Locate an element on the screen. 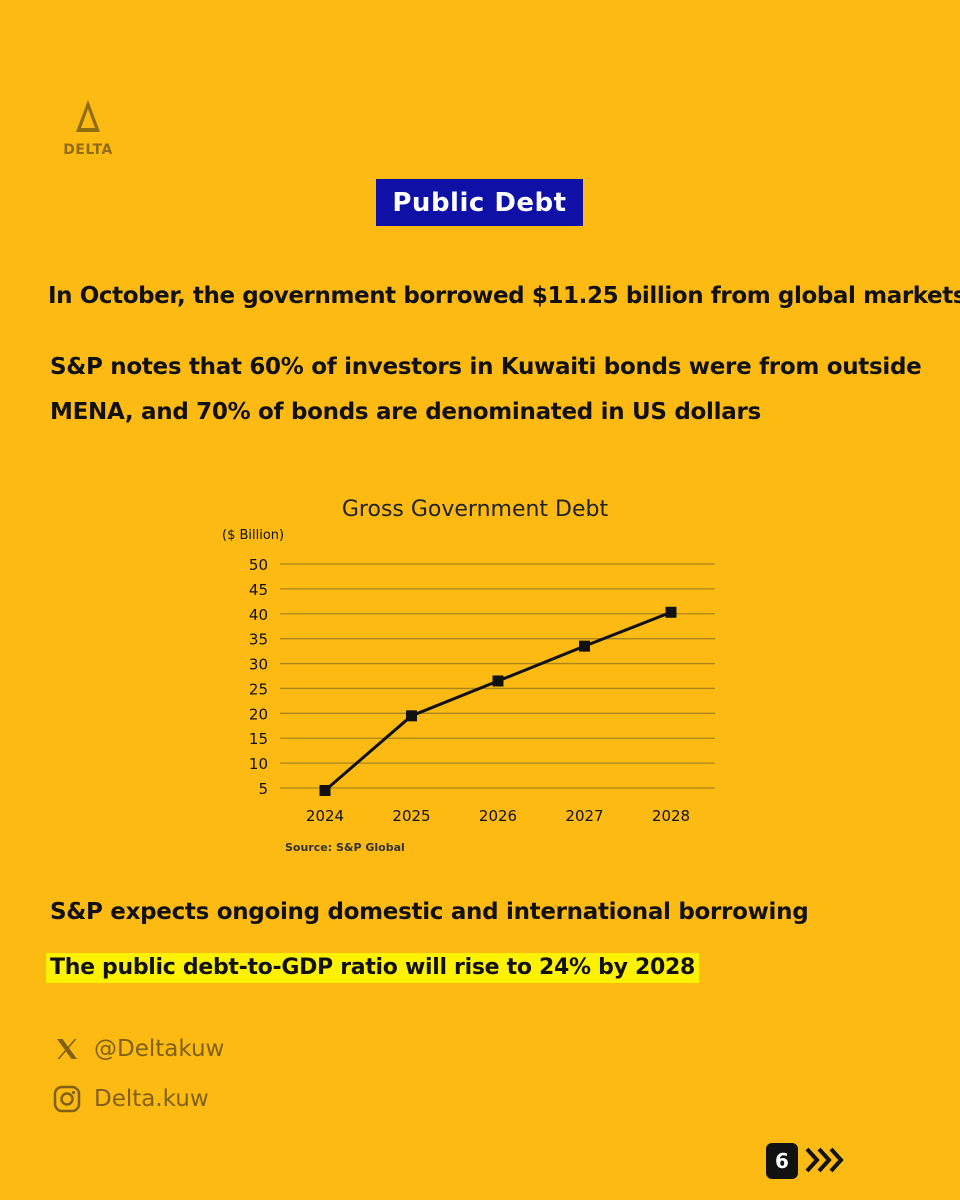 The image size is (960, 1200). y-tick-label: 35 is located at coordinates (258, 640).